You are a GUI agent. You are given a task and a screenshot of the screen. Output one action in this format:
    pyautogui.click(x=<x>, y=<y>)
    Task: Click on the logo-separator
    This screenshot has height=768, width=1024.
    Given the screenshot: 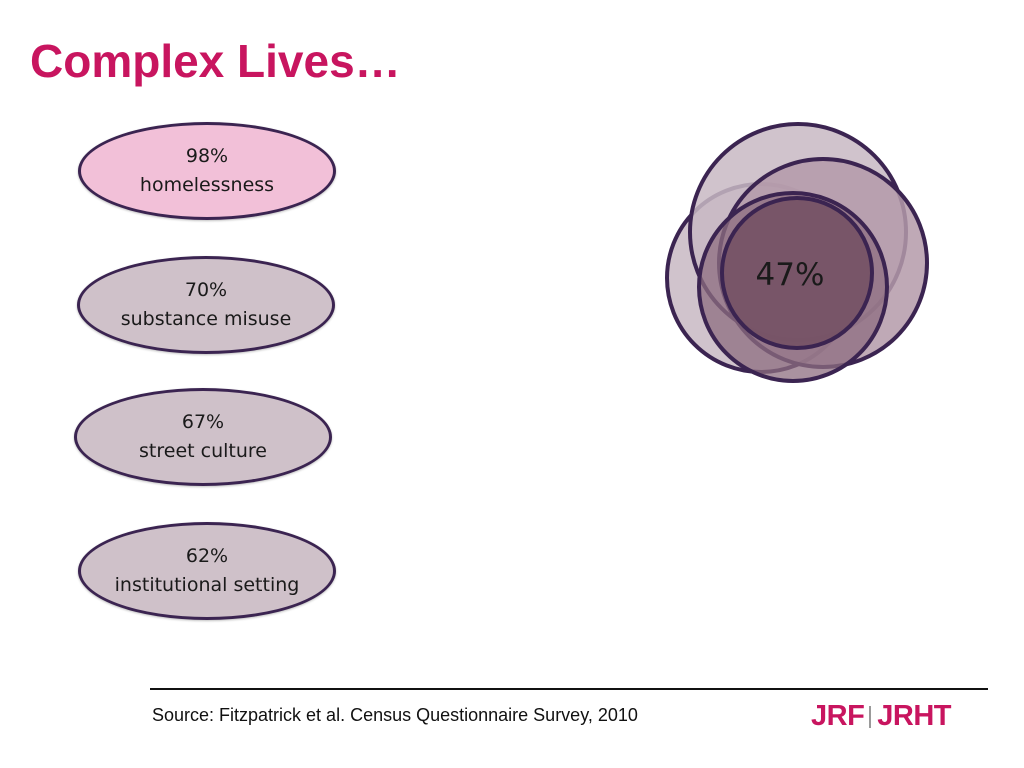 What is the action you would take?
    pyautogui.click(x=870, y=716)
    